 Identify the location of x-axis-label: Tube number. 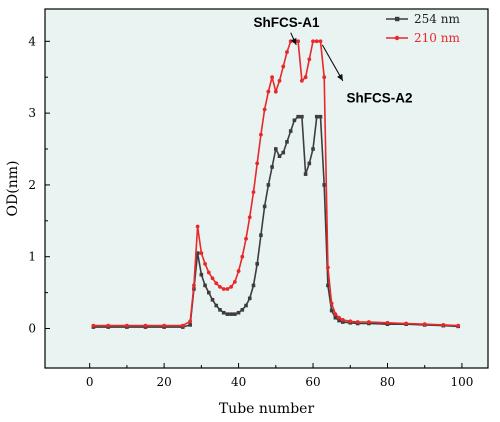
(267, 409).